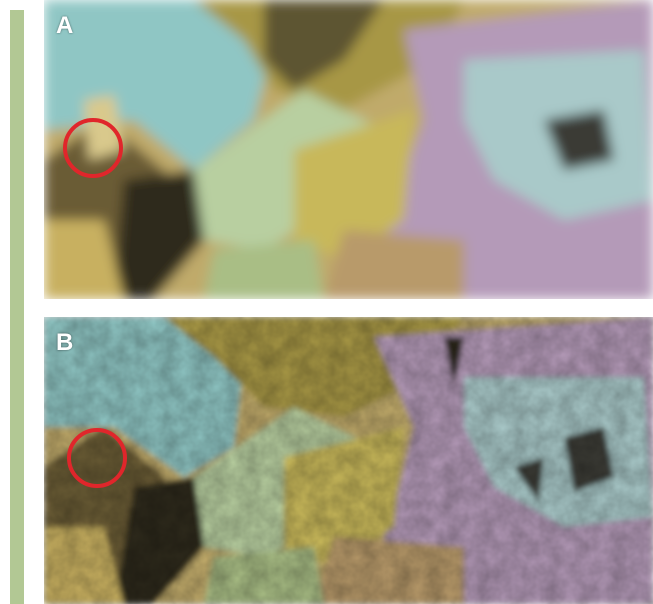 The width and height of the screenshot is (653, 604). Describe the element at coordinates (93, 148) in the screenshot. I see `highlight-circle-a` at that location.